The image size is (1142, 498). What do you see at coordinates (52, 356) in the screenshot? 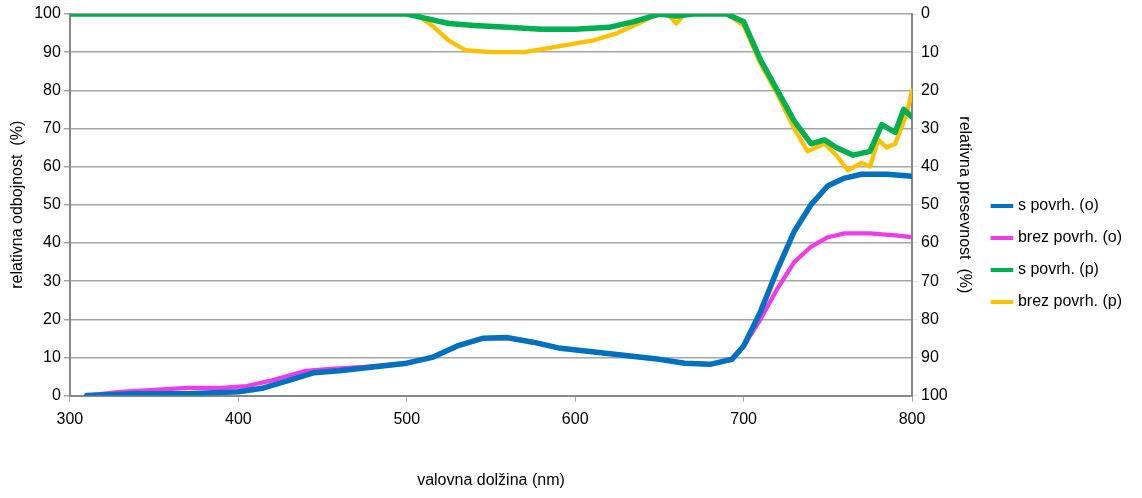
I see `y-tick-label: 10` at bounding box center [52, 356].